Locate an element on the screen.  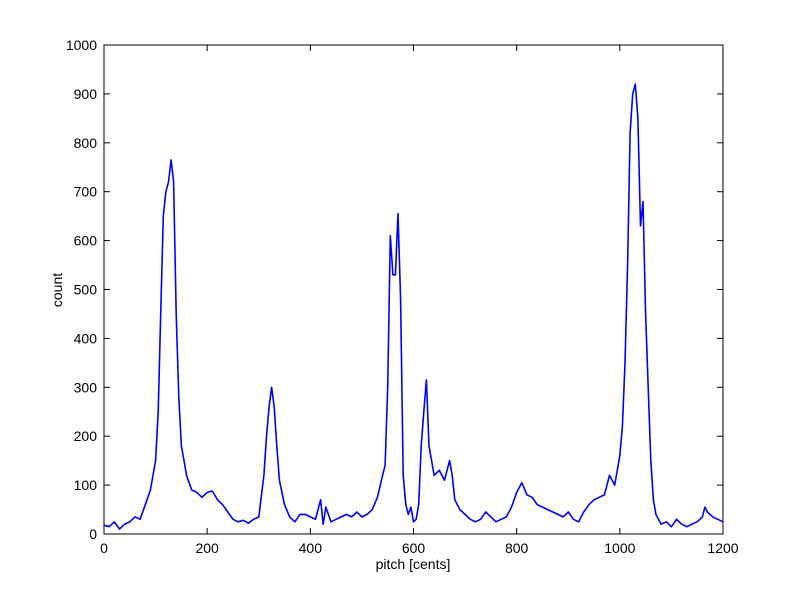
y-tick-label: 1000 is located at coordinates (81, 45).